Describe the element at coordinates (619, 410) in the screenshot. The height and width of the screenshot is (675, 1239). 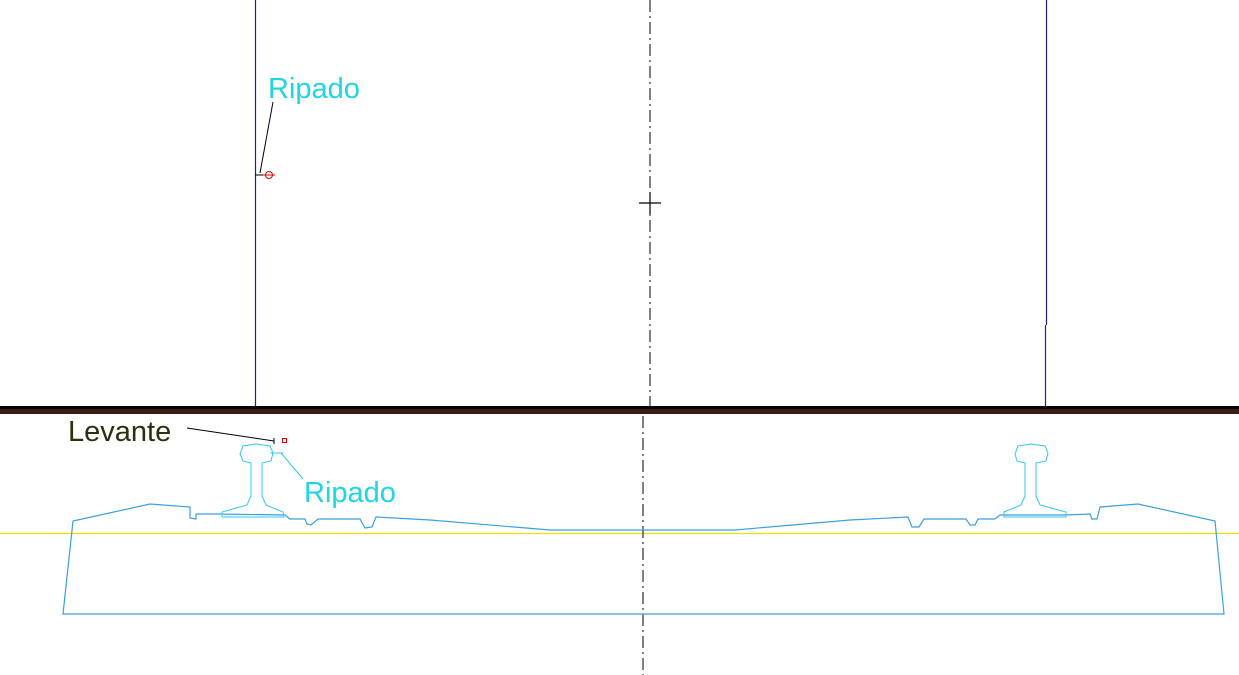
I see `viewport-separator` at that location.